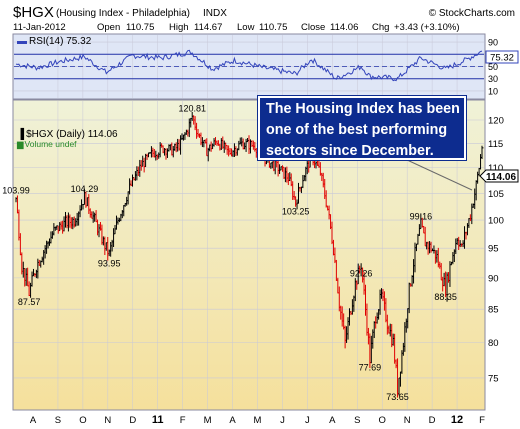 This screenshot has height=429, width=520. Describe the element at coordinates (397, 397) in the screenshot. I see `price-point-label: 73.65` at that location.